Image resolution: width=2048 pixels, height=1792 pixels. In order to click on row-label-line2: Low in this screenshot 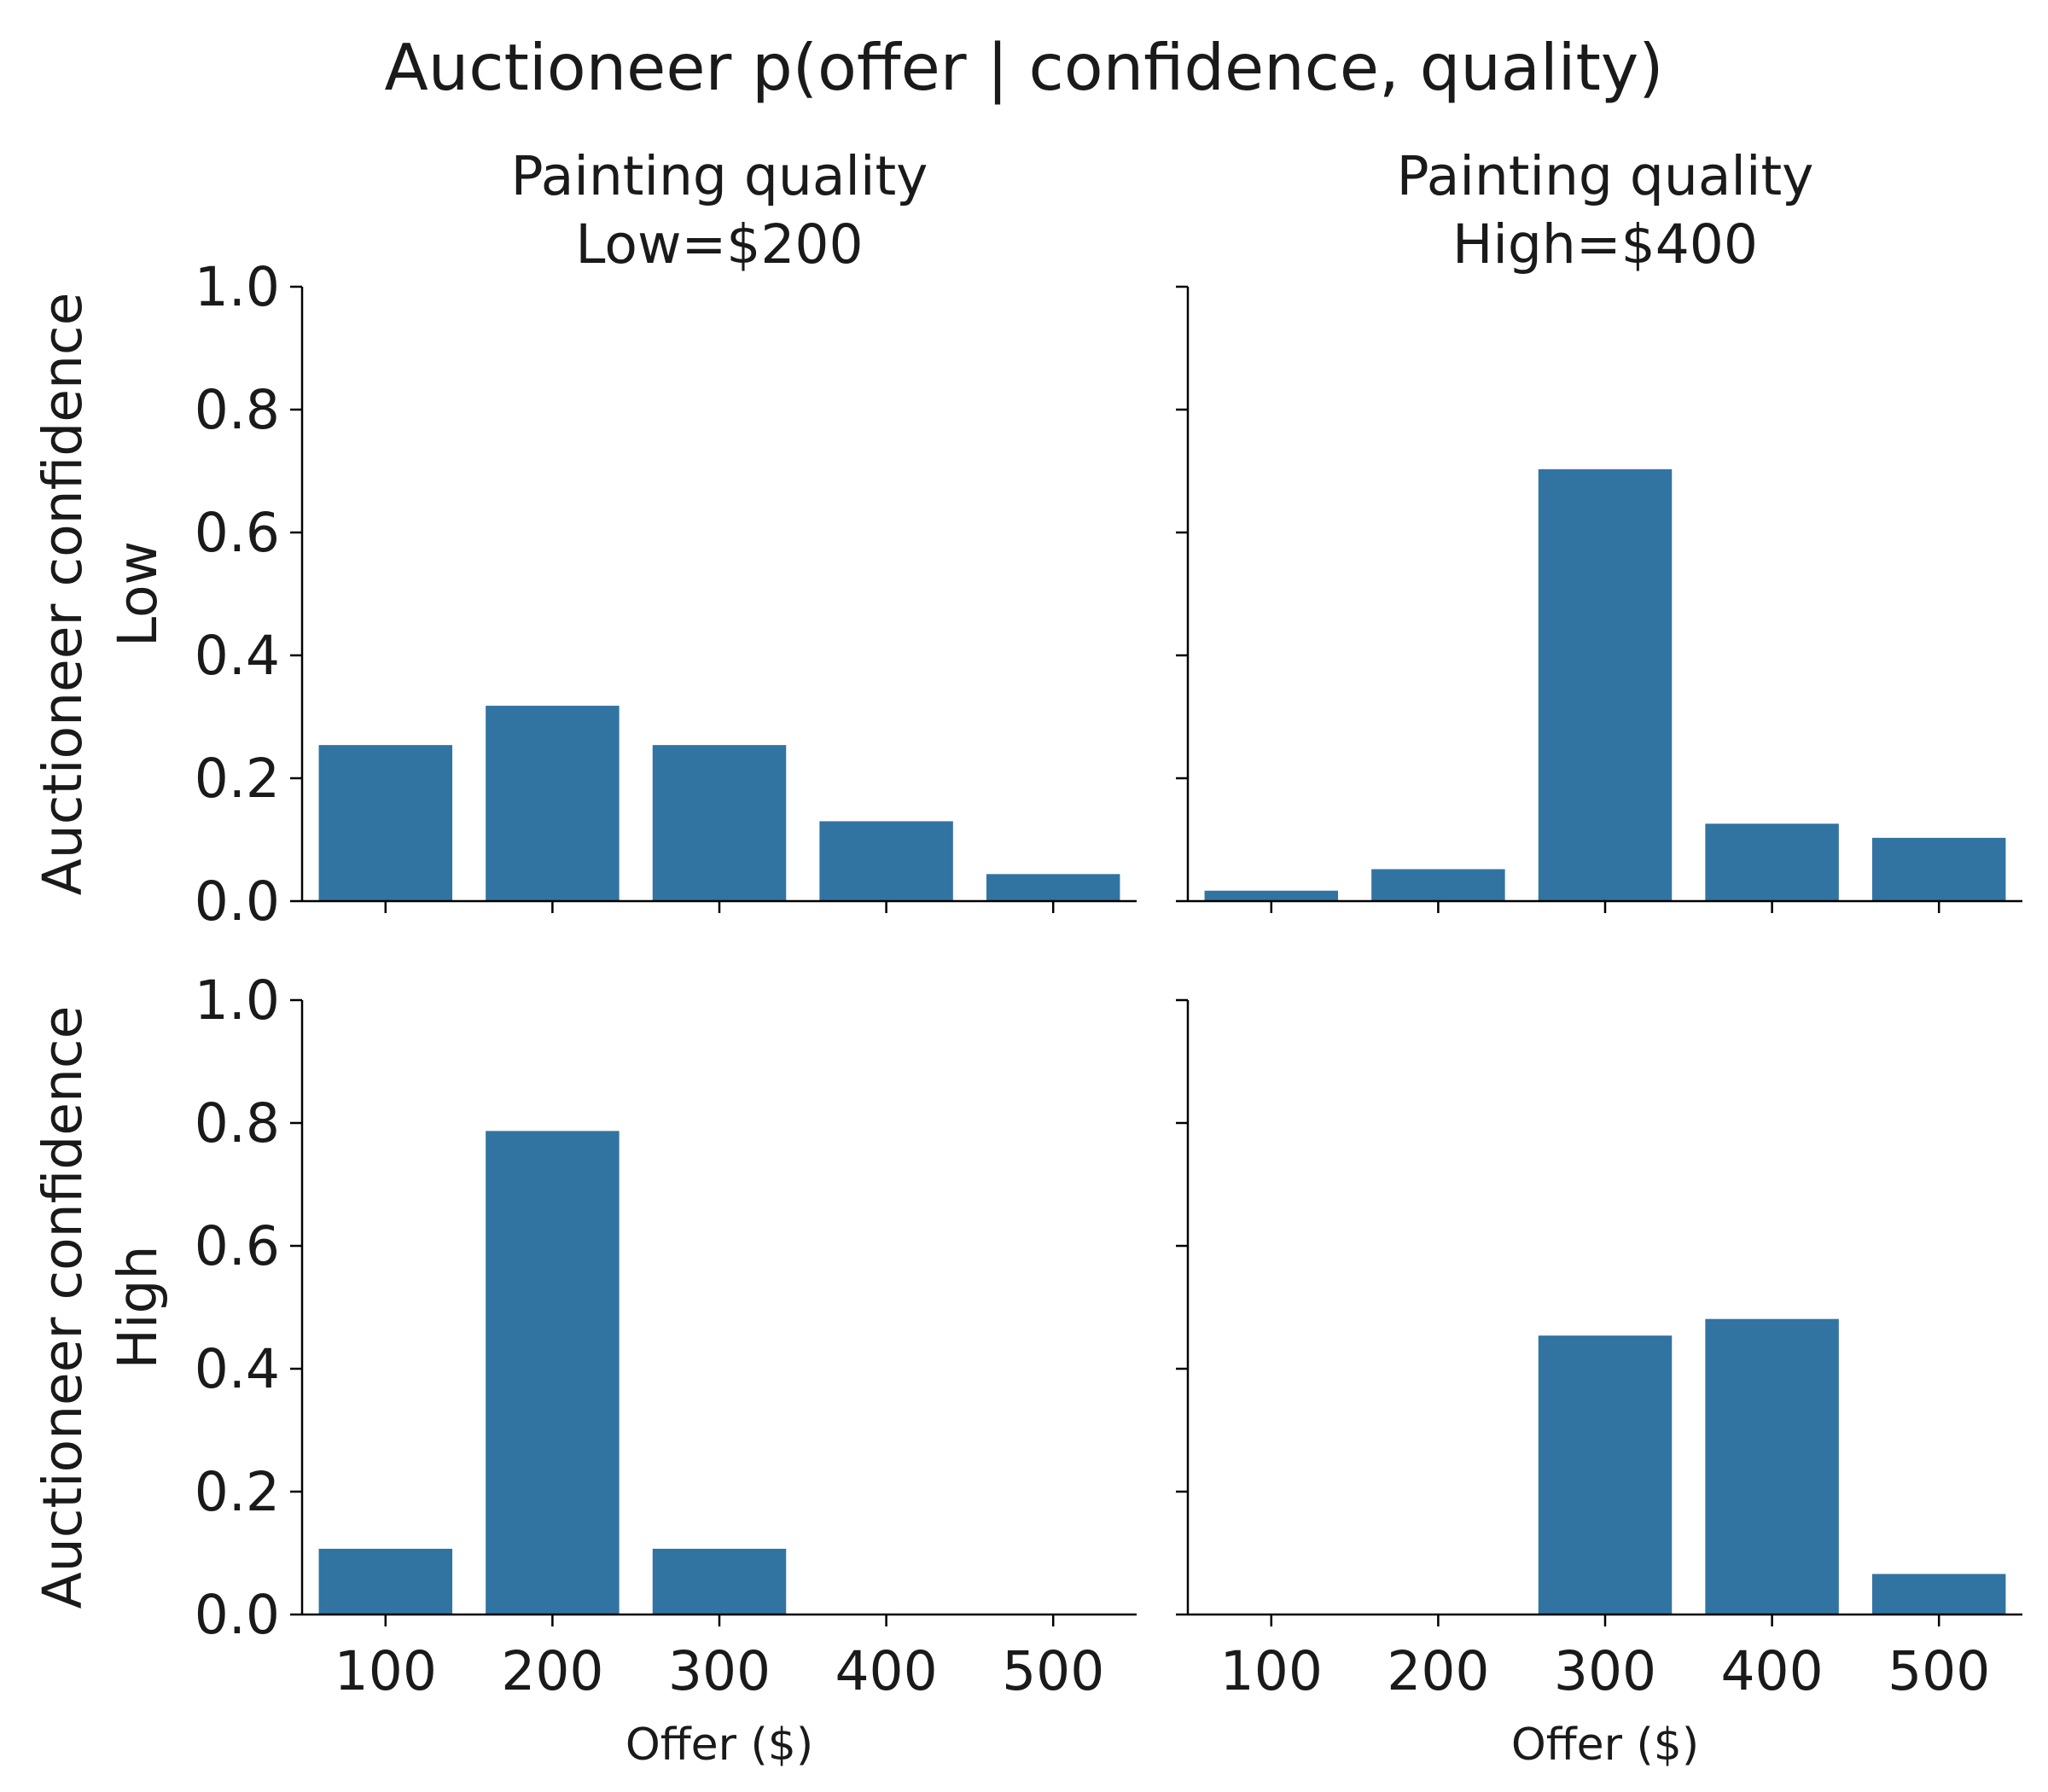, I will do `click(138, 594)`.